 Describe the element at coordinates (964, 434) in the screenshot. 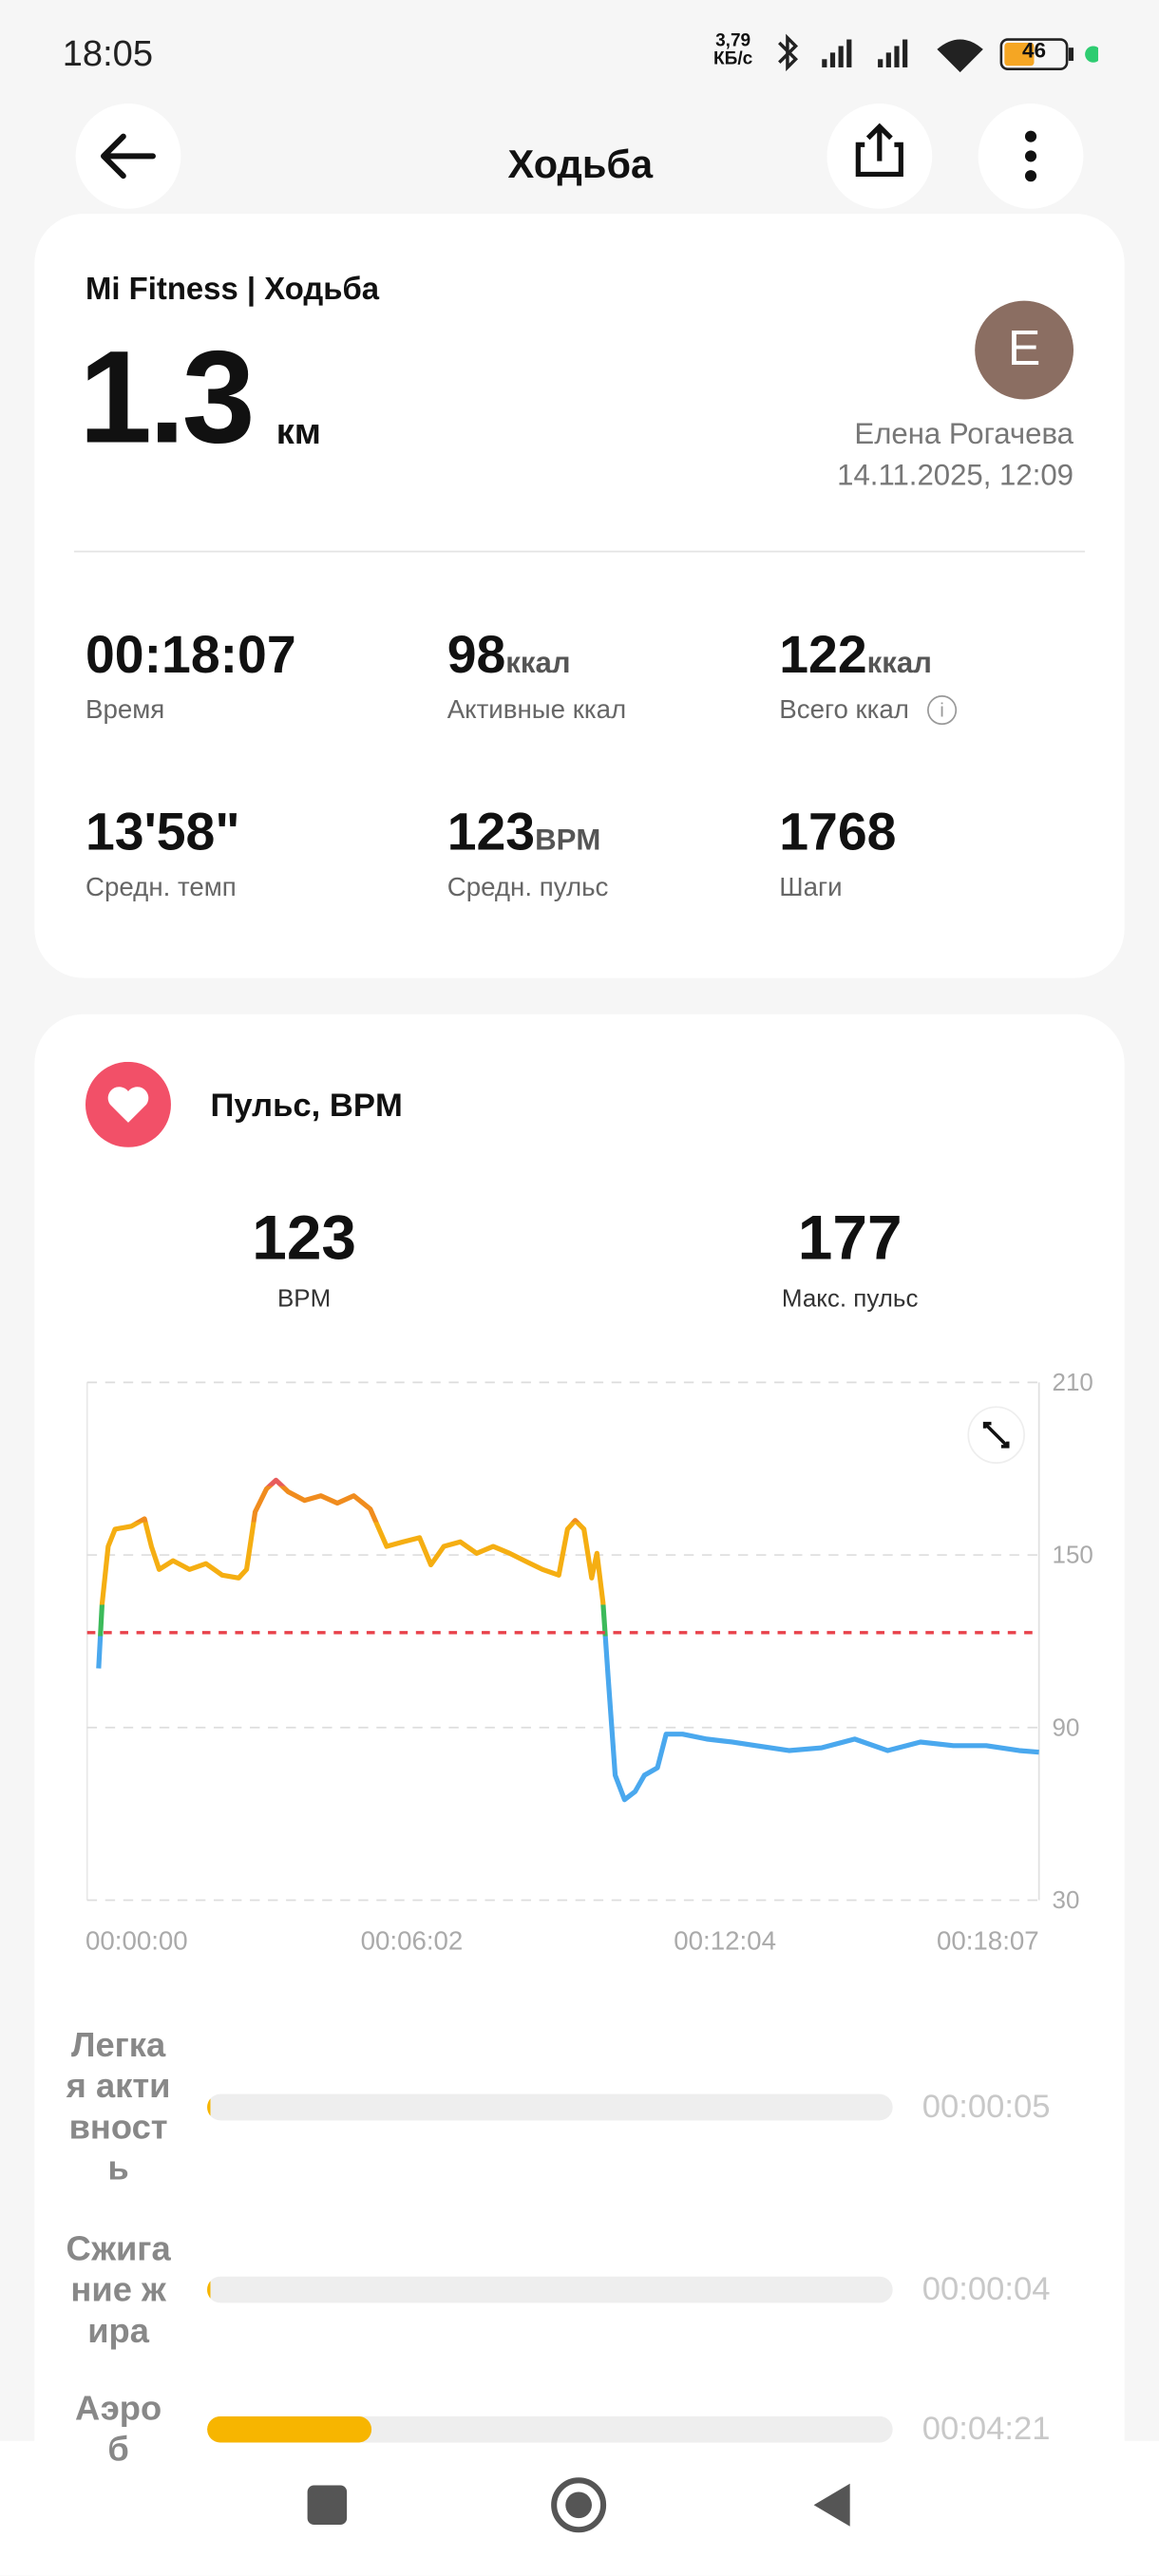

I see `user-name: Елена Рогачева` at that location.